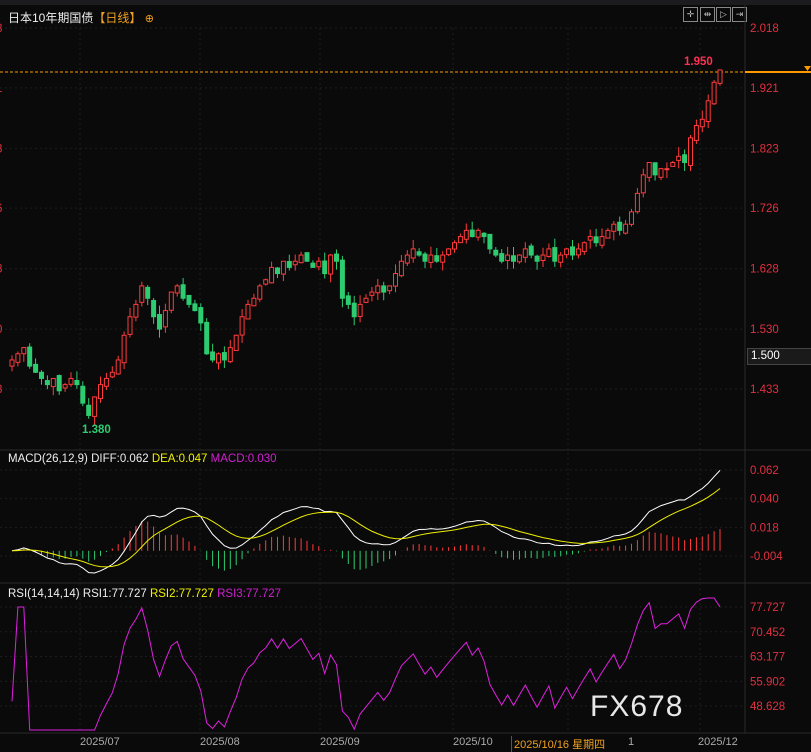 The height and width of the screenshot is (752, 811). What do you see at coordinates (739, 14) in the screenshot?
I see `end-icon: ⇥` at bounding box center [739, 14].